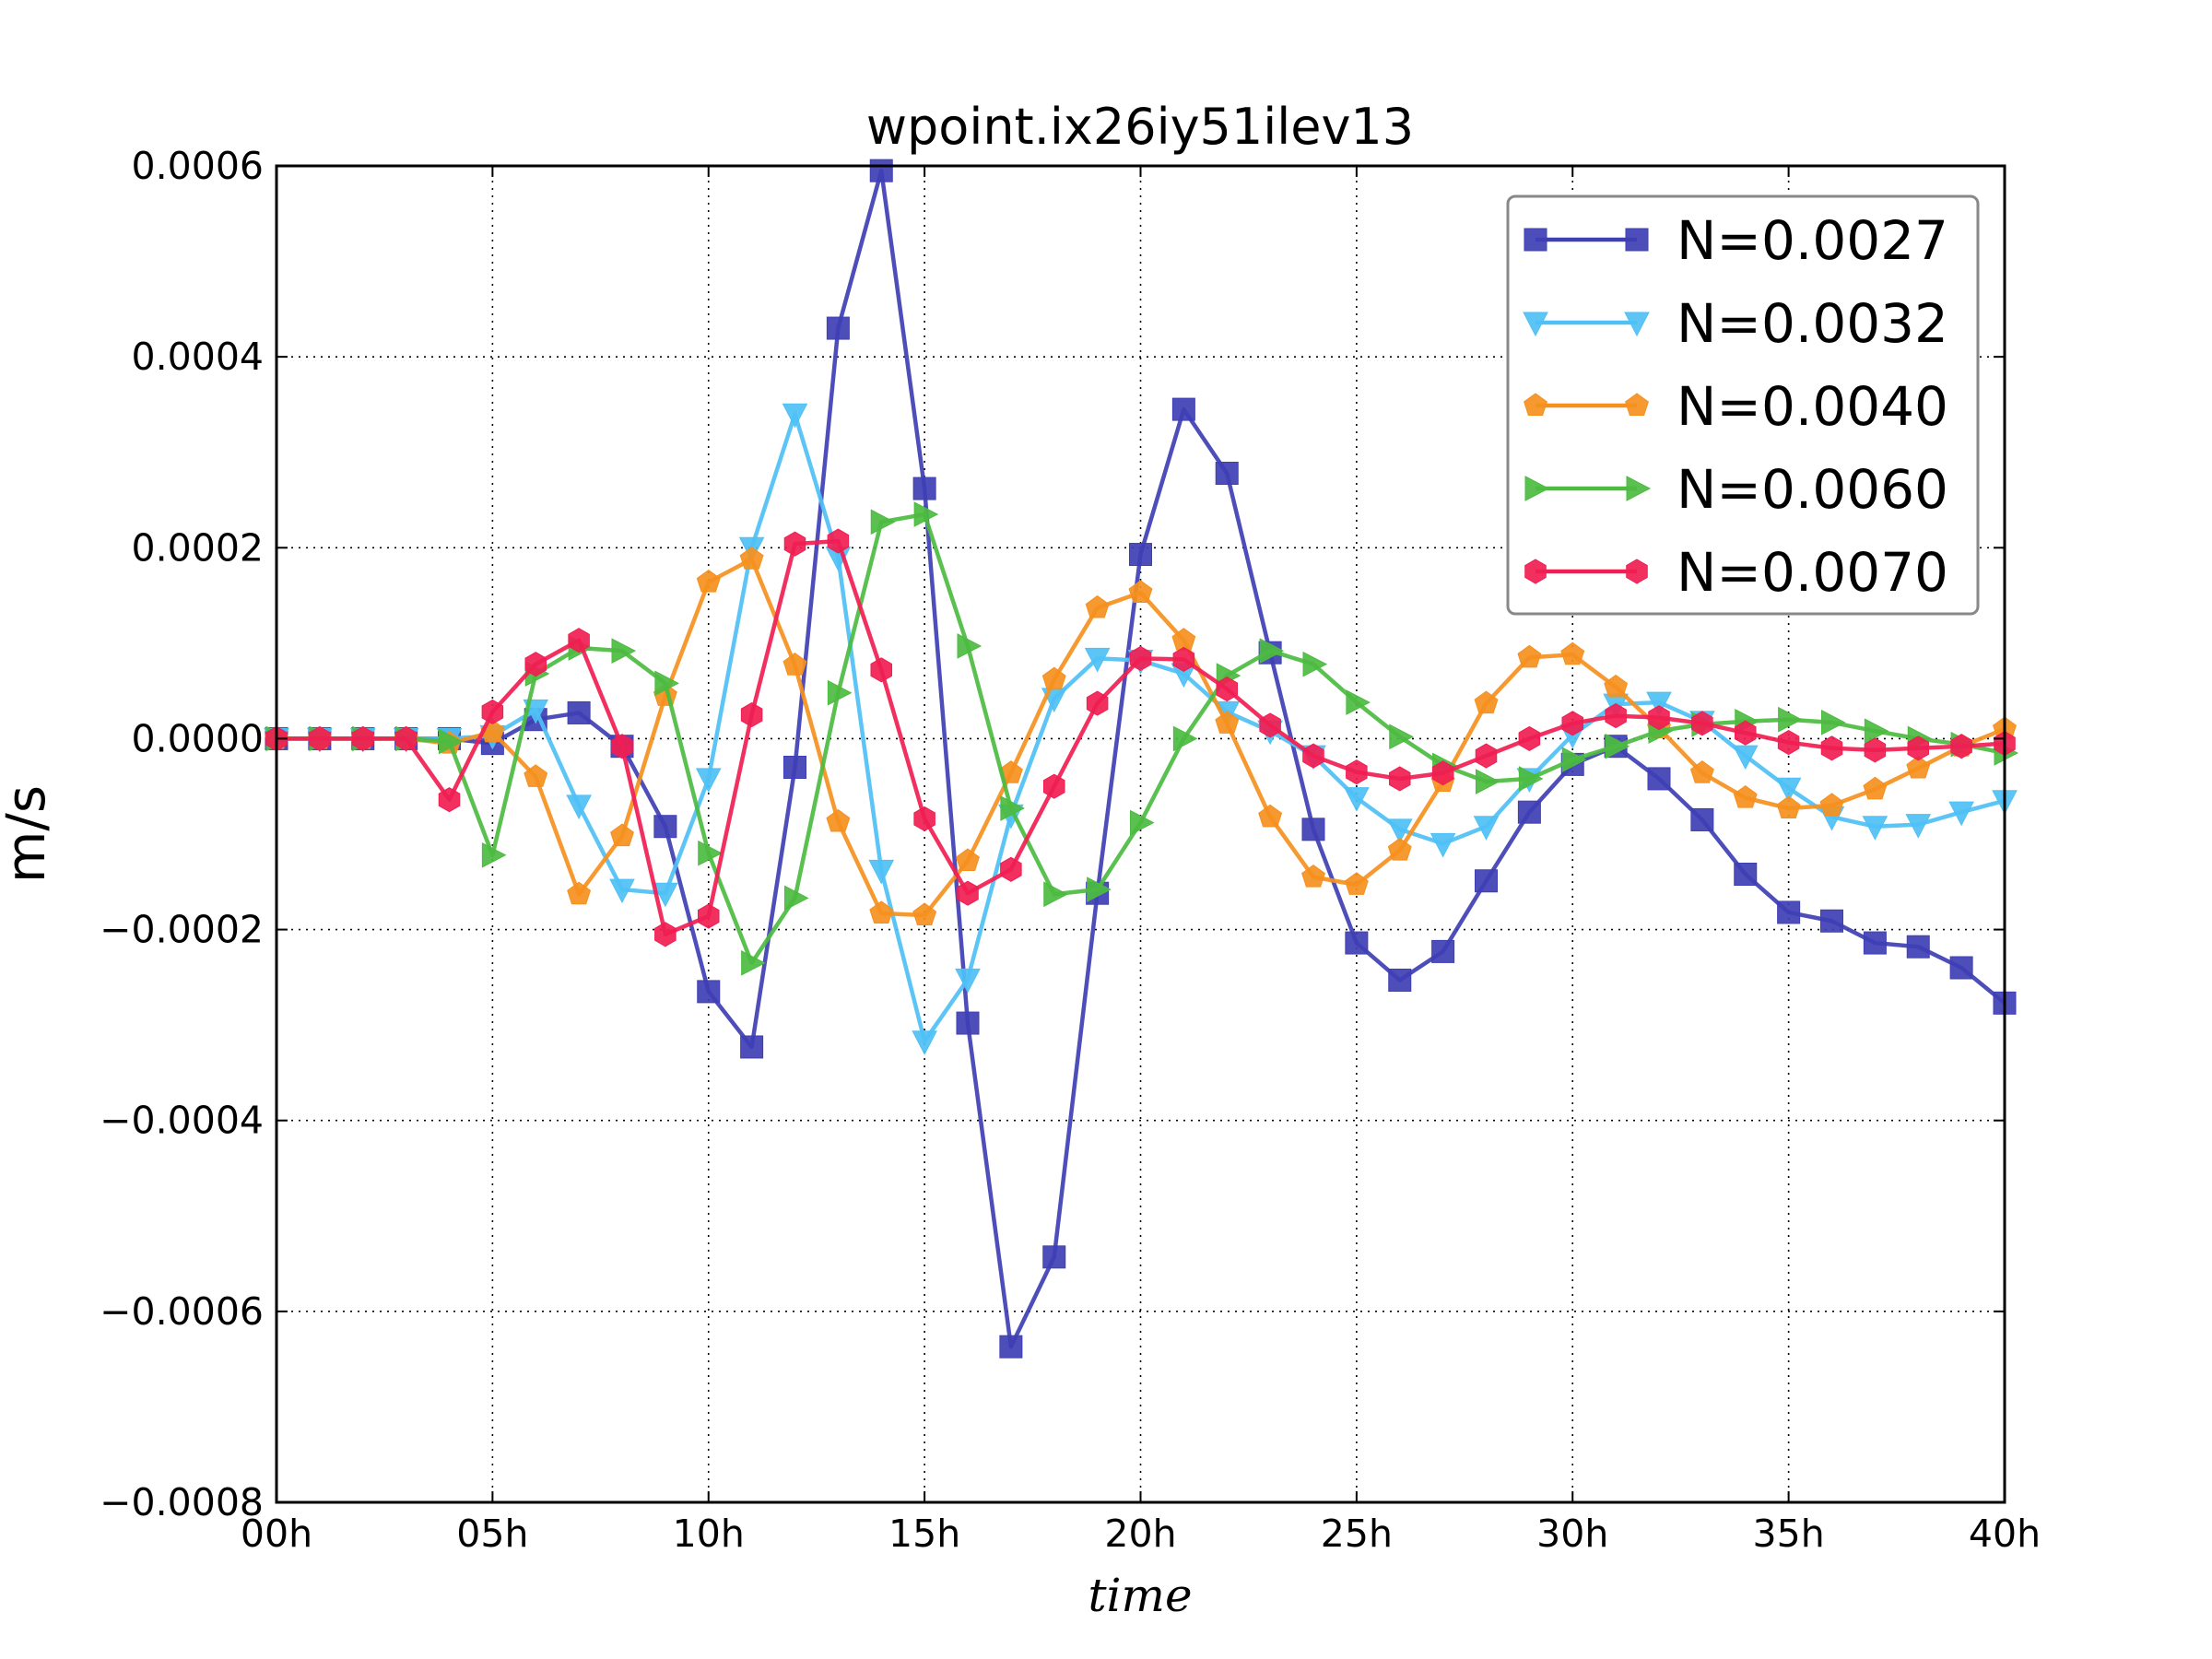  I want to click on legend-entry: N=0.0027, so click(1736, 240).